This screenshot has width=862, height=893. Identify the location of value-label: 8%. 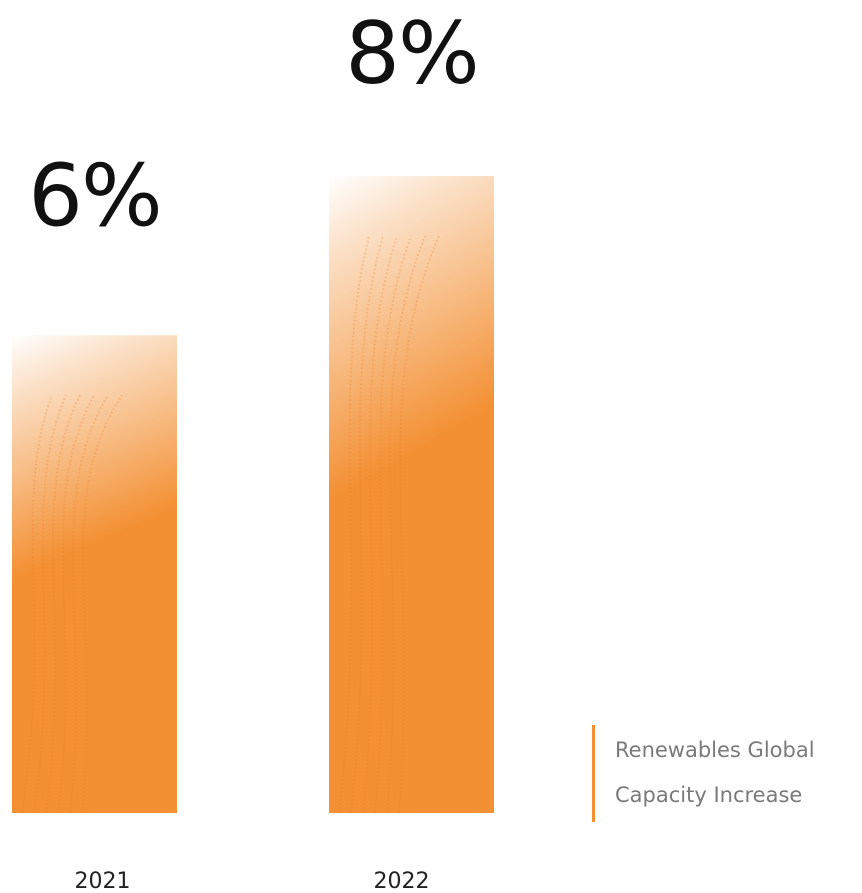
(411, 54).